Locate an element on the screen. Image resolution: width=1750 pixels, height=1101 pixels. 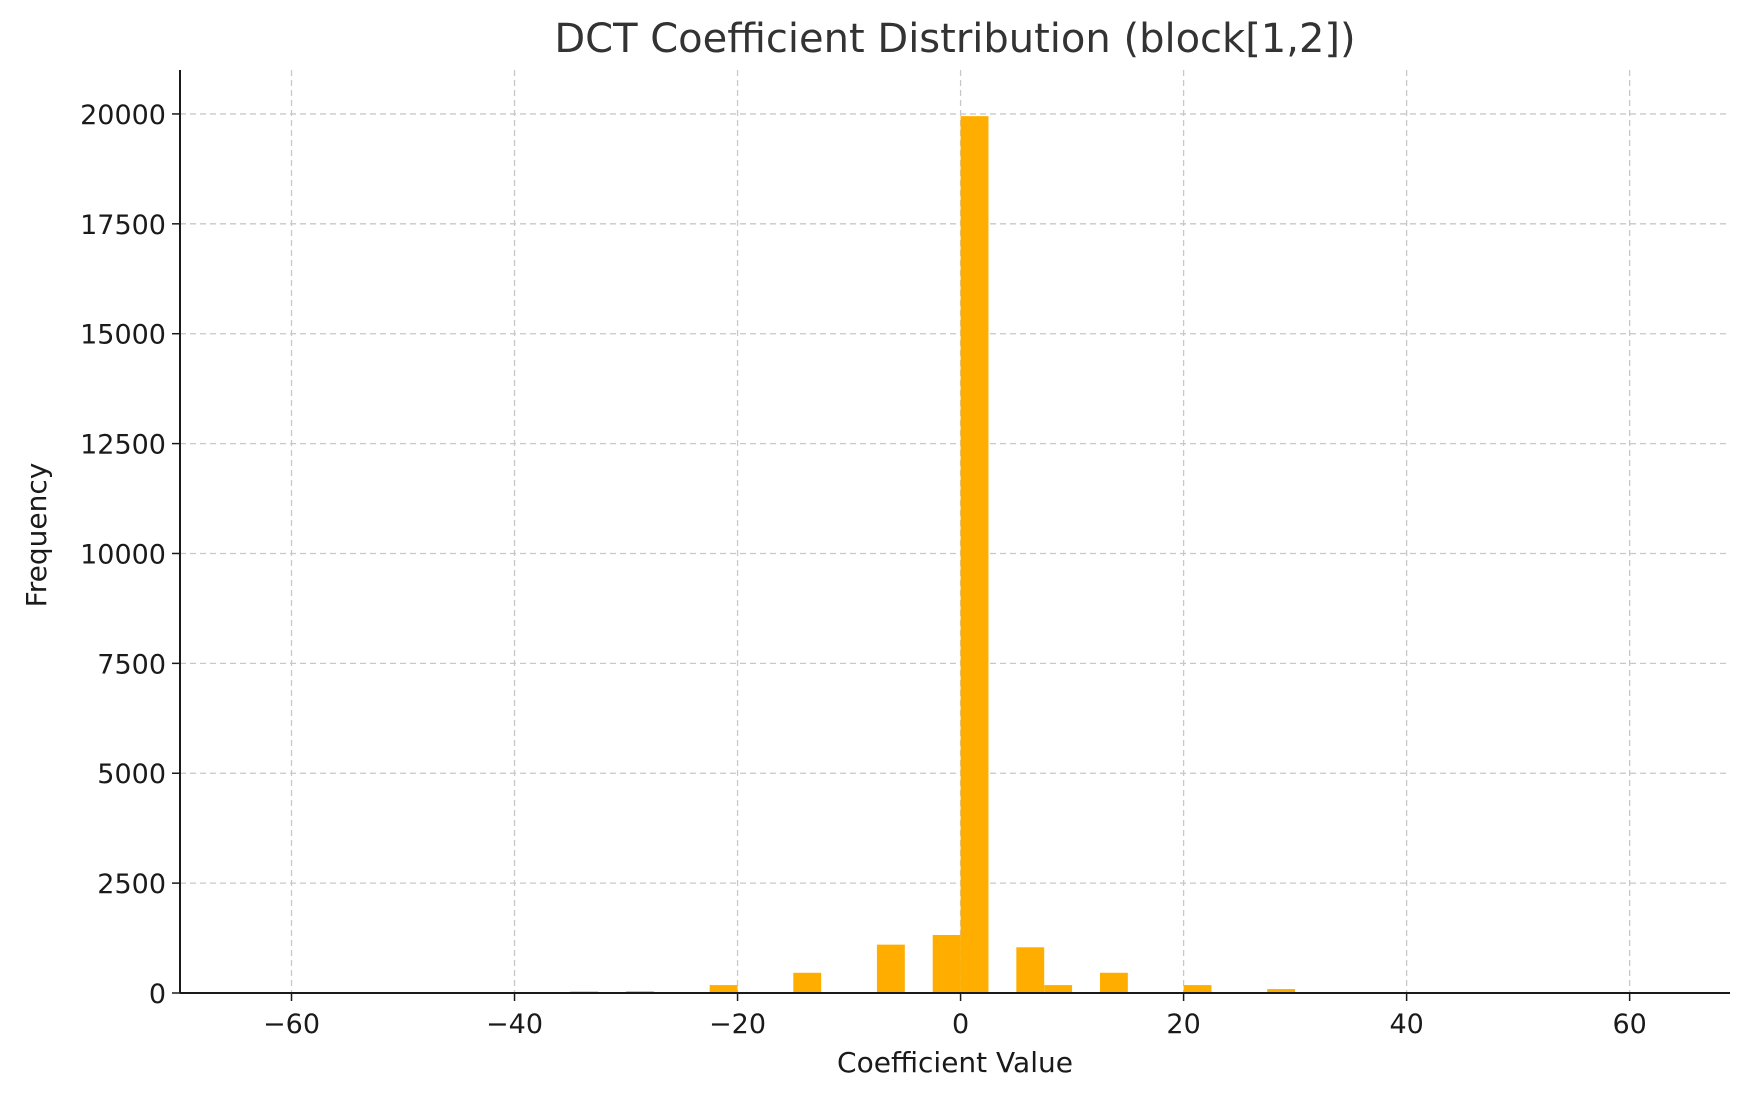
y-tick-label-1: 2500 is located at coordinates (131, 884).